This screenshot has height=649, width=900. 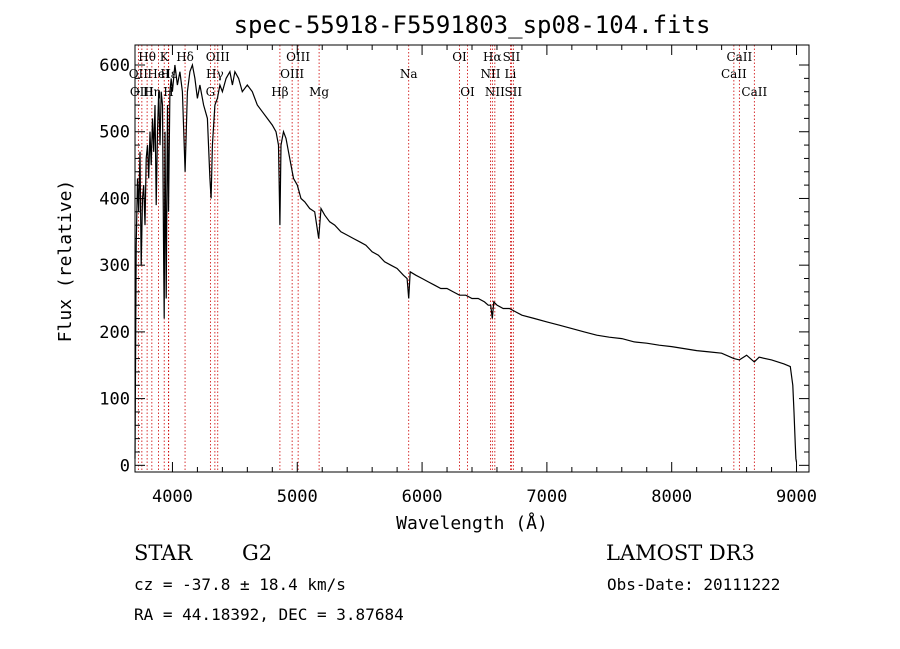 What do you see at coordinates (114, 333) in the screenshot?
I see `y-tick-label: 200` at bounding box center [114, 333].